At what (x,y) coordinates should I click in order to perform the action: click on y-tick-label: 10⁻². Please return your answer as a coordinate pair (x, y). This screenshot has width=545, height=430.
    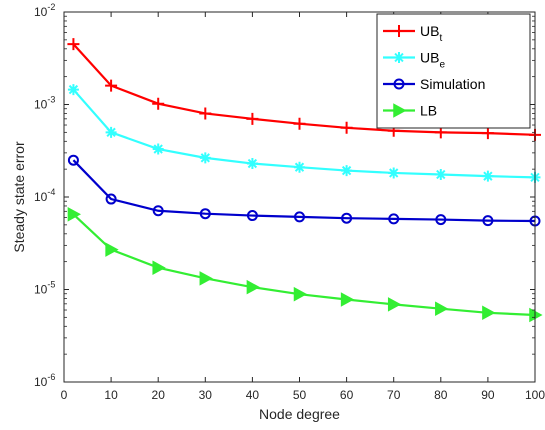
    Looking at the image, I should click on (44, 10).